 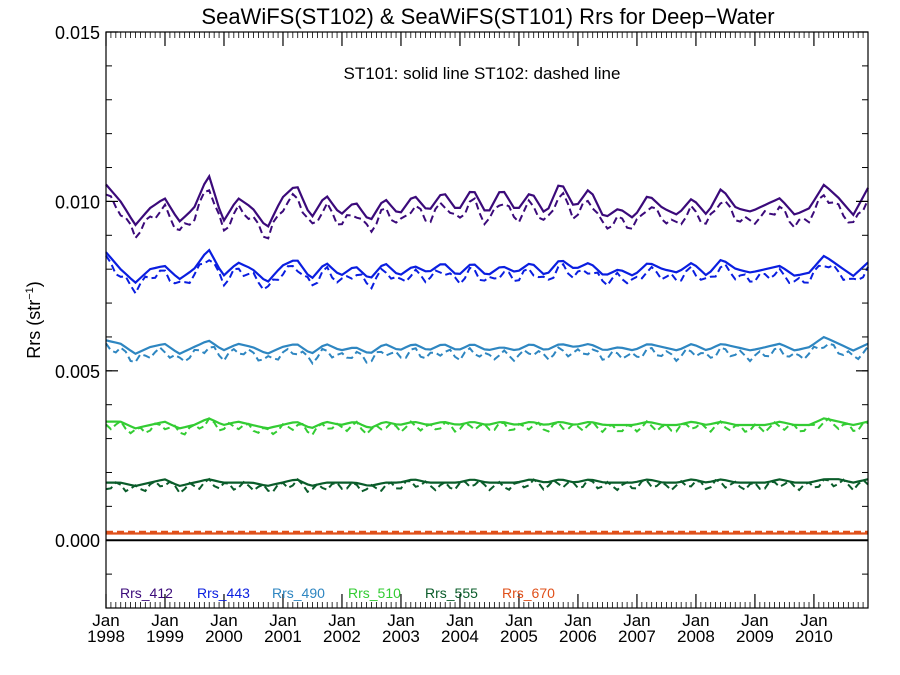 What do you see at coordinates (374, 593) in the screenshot?
I see `legend-entry: Rrs_510` at bounding box center [374, 593].